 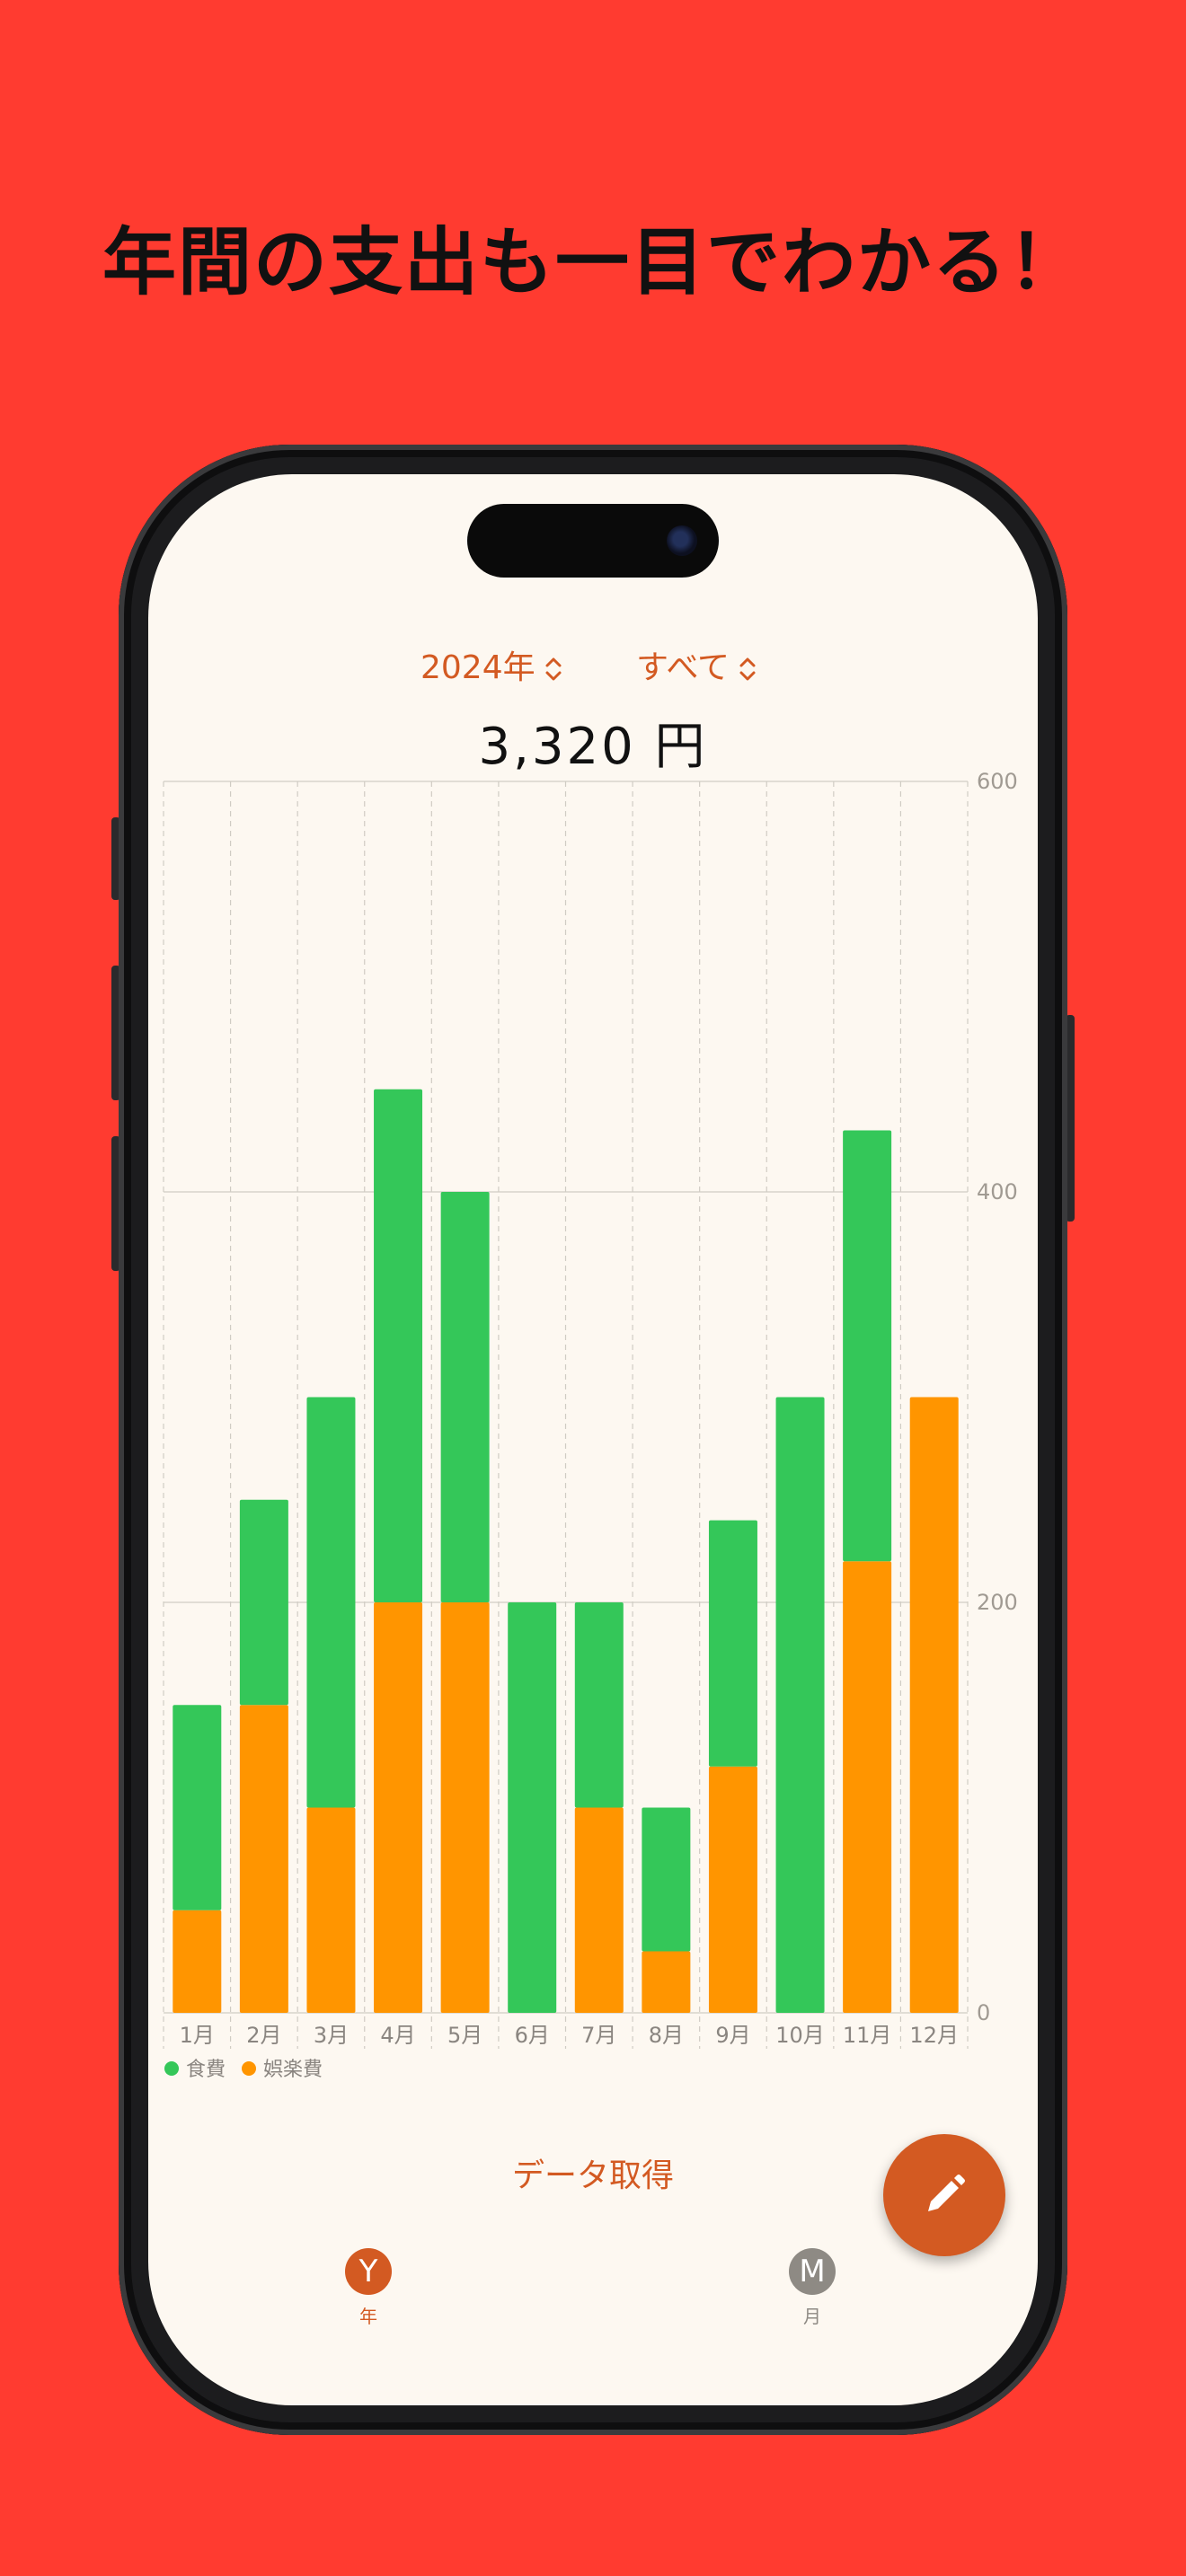 What do you see at coordinates (997, 1602) in the screenshot?
I see `y-tick-label: 200` at bounding box center [997, 1602].